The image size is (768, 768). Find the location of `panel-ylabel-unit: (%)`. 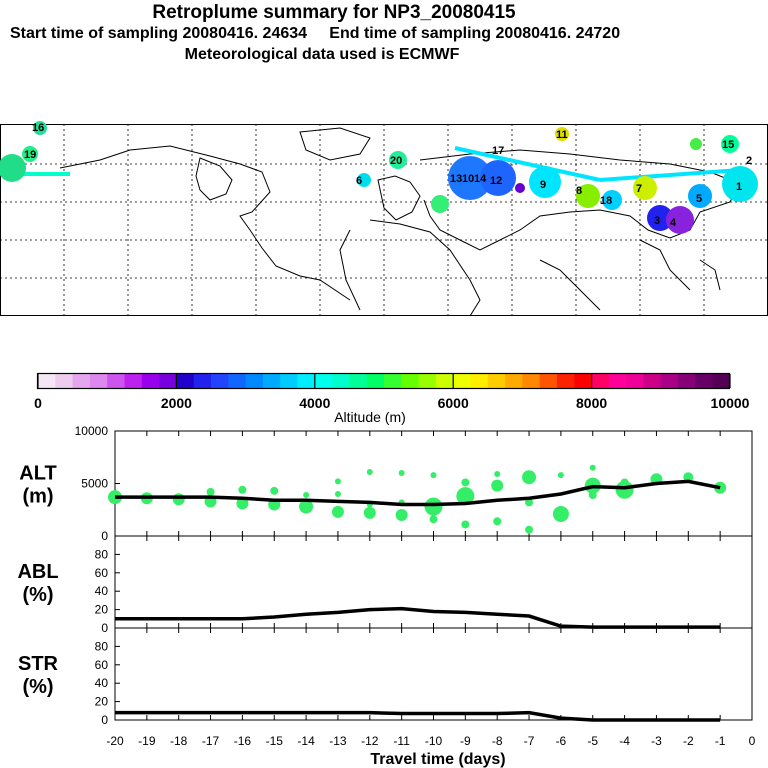

panel-ylabel-unit: (%) is located at coordinates (37, 595).